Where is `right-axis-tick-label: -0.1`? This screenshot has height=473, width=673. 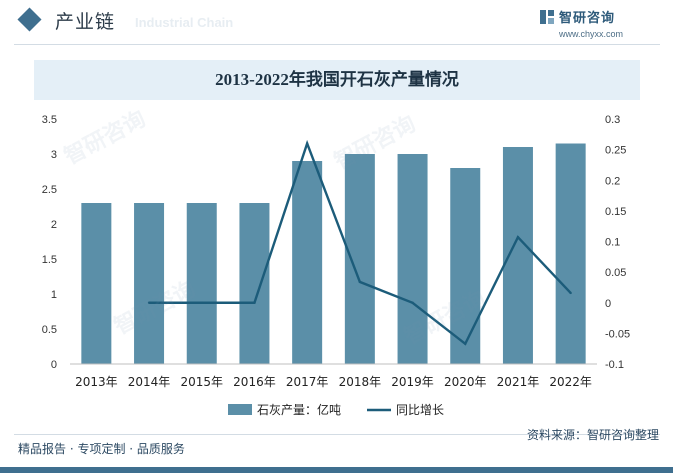 right-axis-tick-label: -0.1 is located at coordinates (614, 365).